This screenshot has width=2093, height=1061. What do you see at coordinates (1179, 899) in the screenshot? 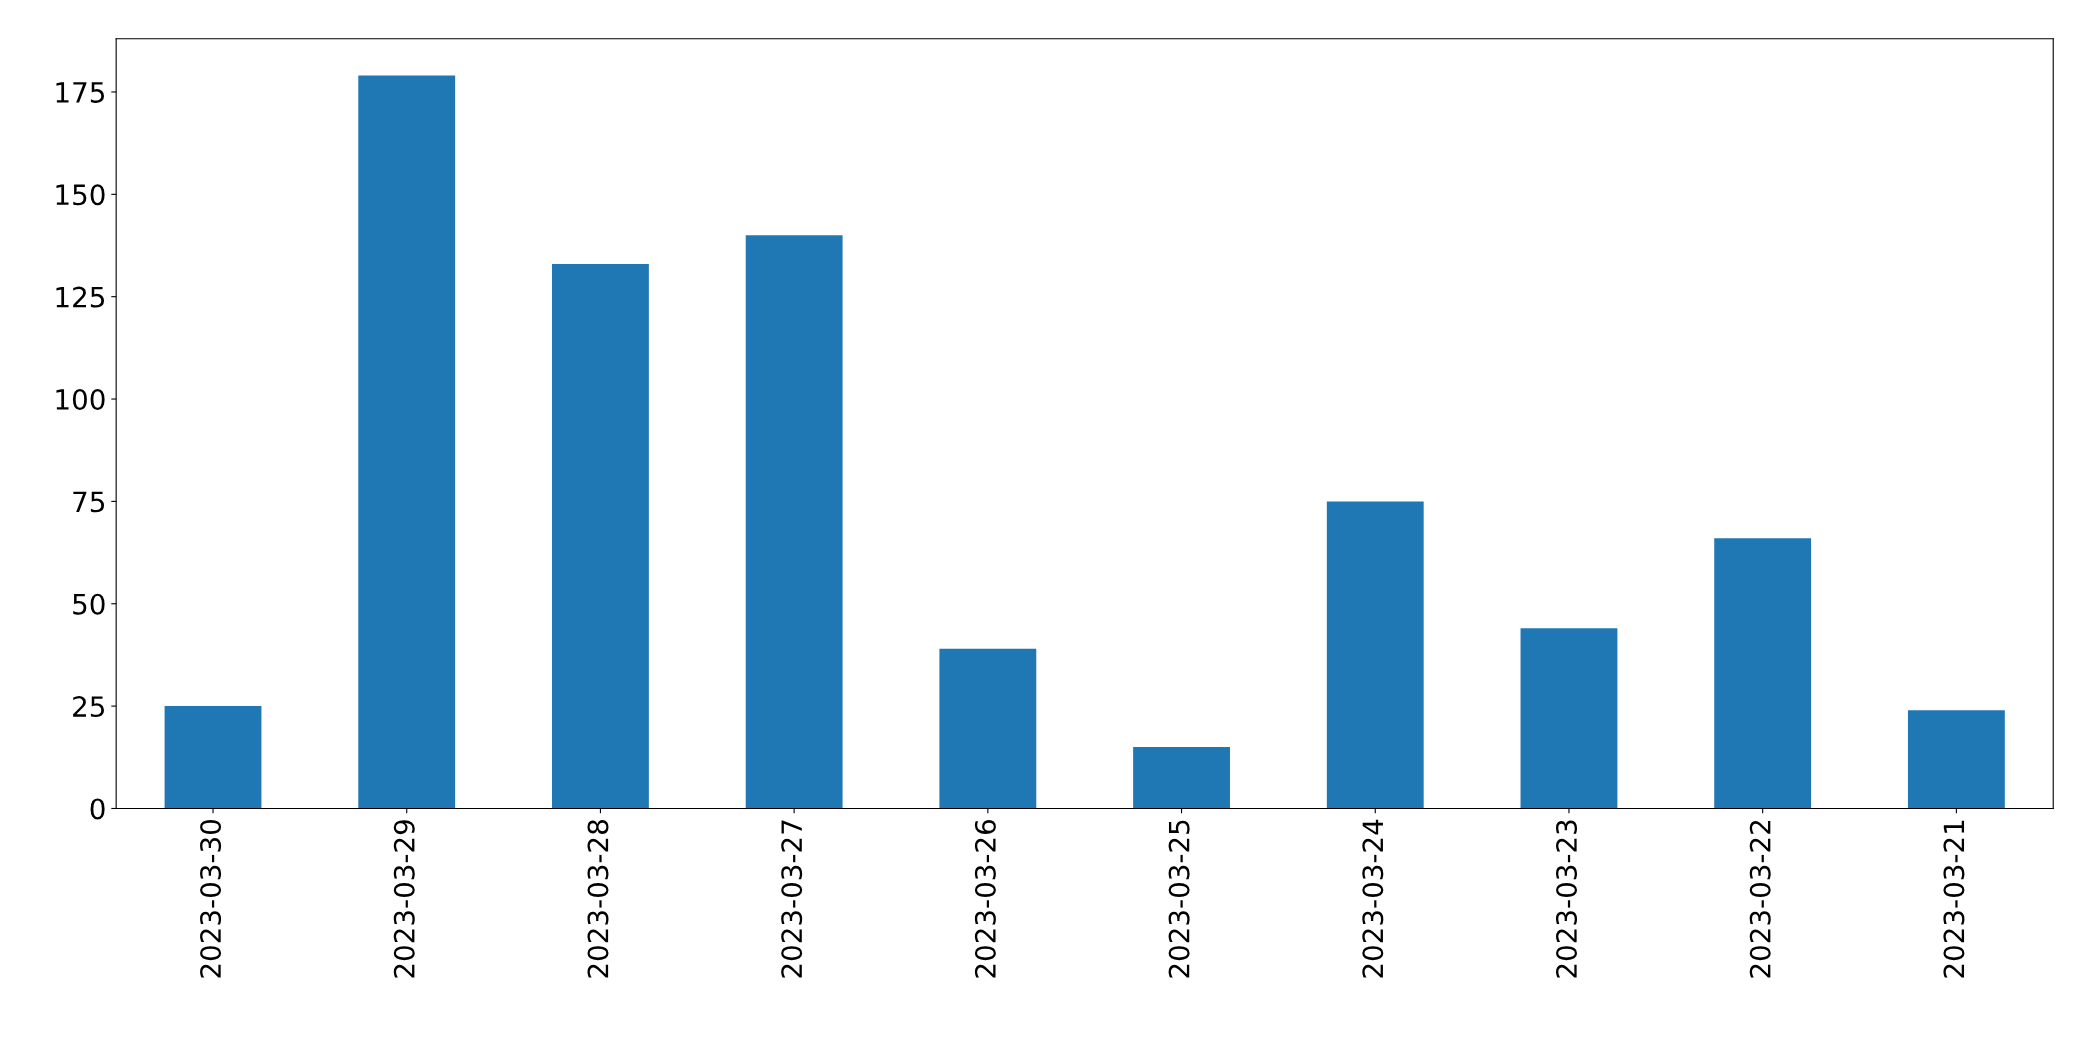
I see `x-tick-label: 2023-03-25` at bounding box center [1179, 899].